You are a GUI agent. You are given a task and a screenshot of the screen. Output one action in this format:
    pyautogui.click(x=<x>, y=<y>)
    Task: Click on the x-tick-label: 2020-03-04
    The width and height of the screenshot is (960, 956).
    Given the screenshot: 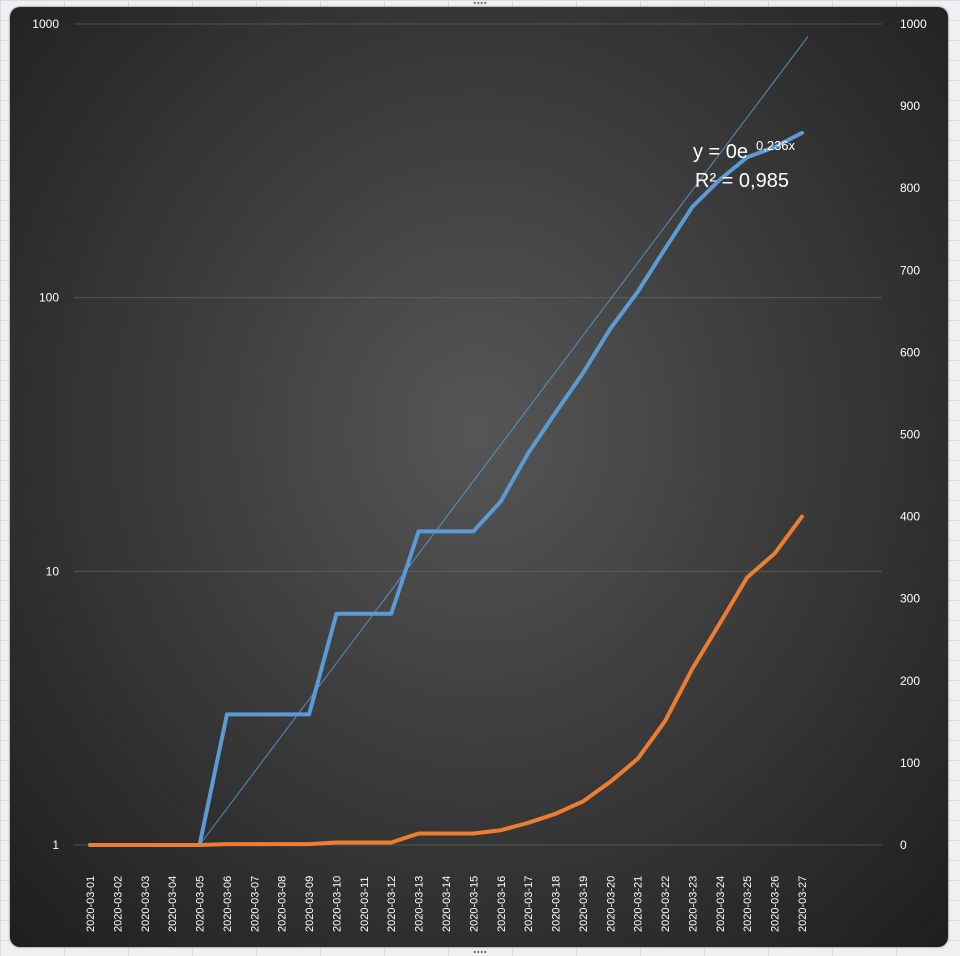 What is the action you would take?
    pyautogui.click(x=173, y=904)
    